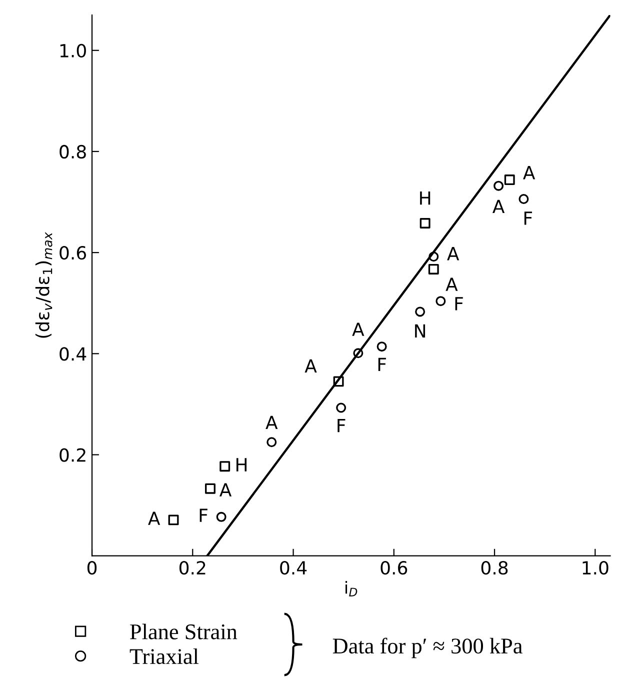  What do you see at coordinates (595, 568) in the screenshot?
I see `x-tick-label: 1.0` at bounding box center [595, 568].